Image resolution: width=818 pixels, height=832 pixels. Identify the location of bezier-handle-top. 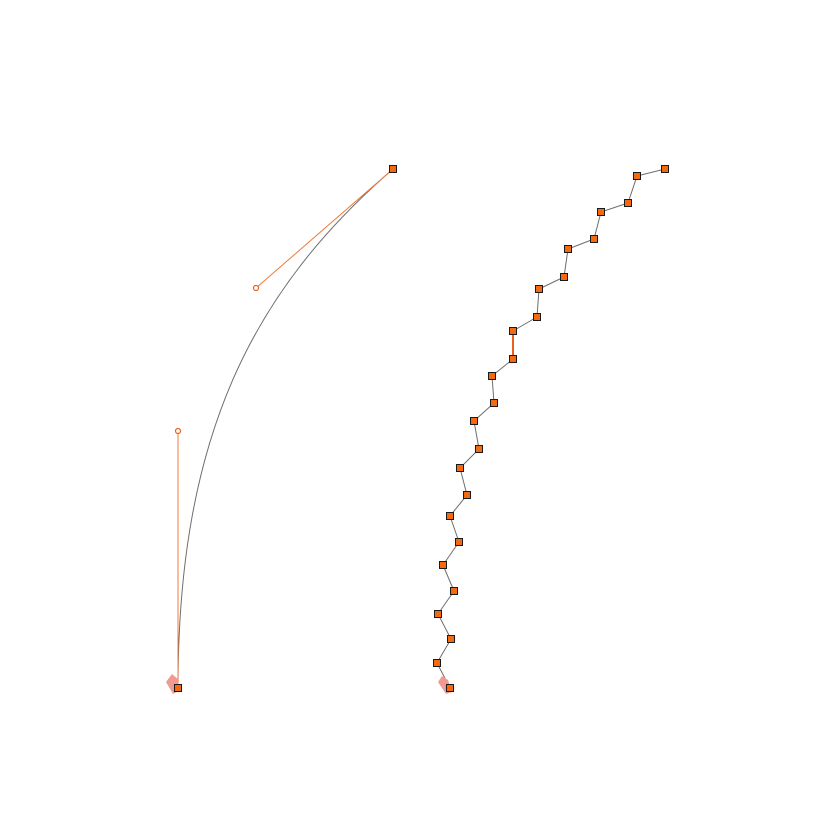
(256, 288).